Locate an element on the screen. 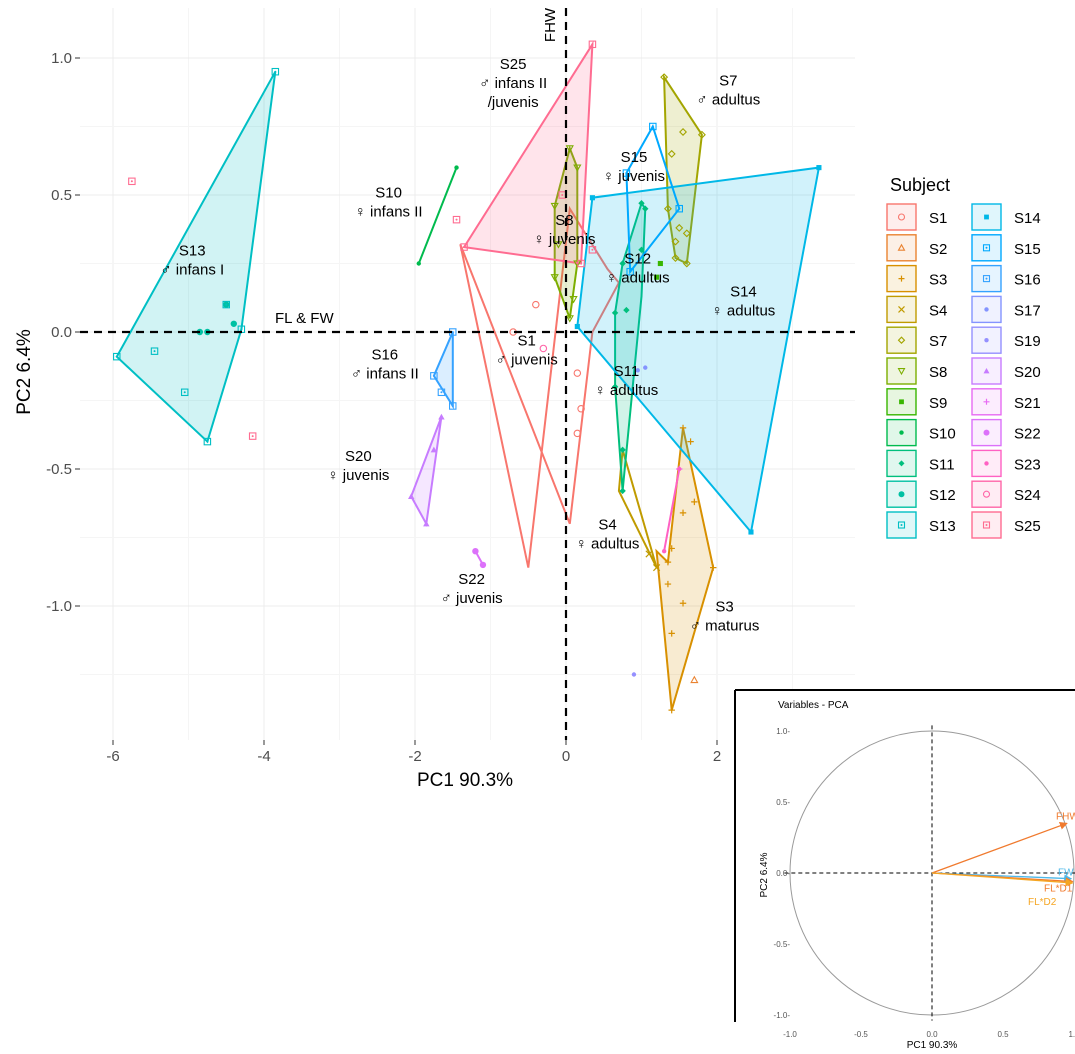 The image size is (1075, 1054). annotation-s3-line1: S3 is located at coordinates (724, 606).